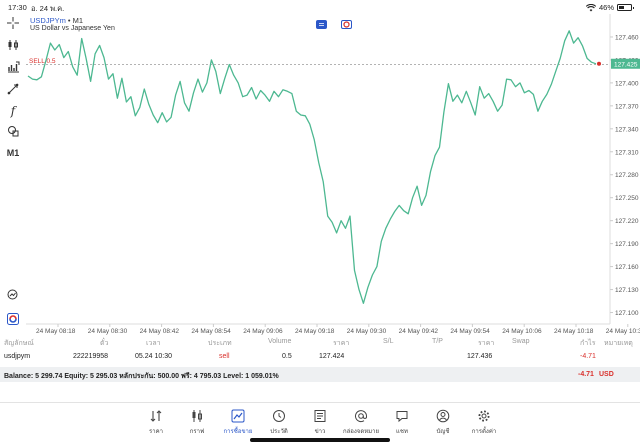 Image resolution: width=640 pixels, height=447 pixels. I want to click on zoom-icon, so click(13, 295).